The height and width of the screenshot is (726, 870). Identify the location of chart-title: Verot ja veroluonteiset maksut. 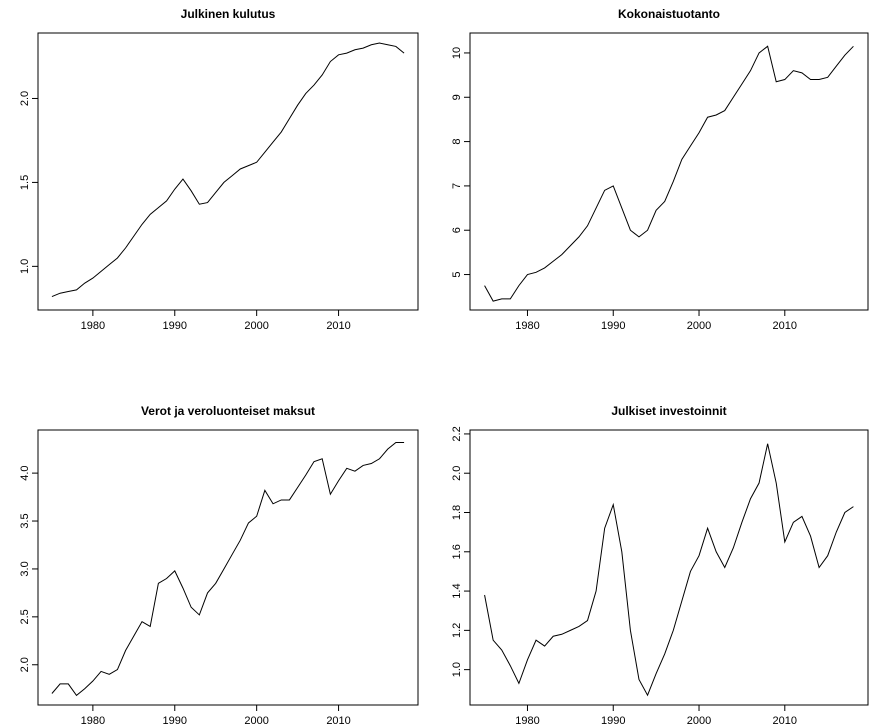
(228, 411).